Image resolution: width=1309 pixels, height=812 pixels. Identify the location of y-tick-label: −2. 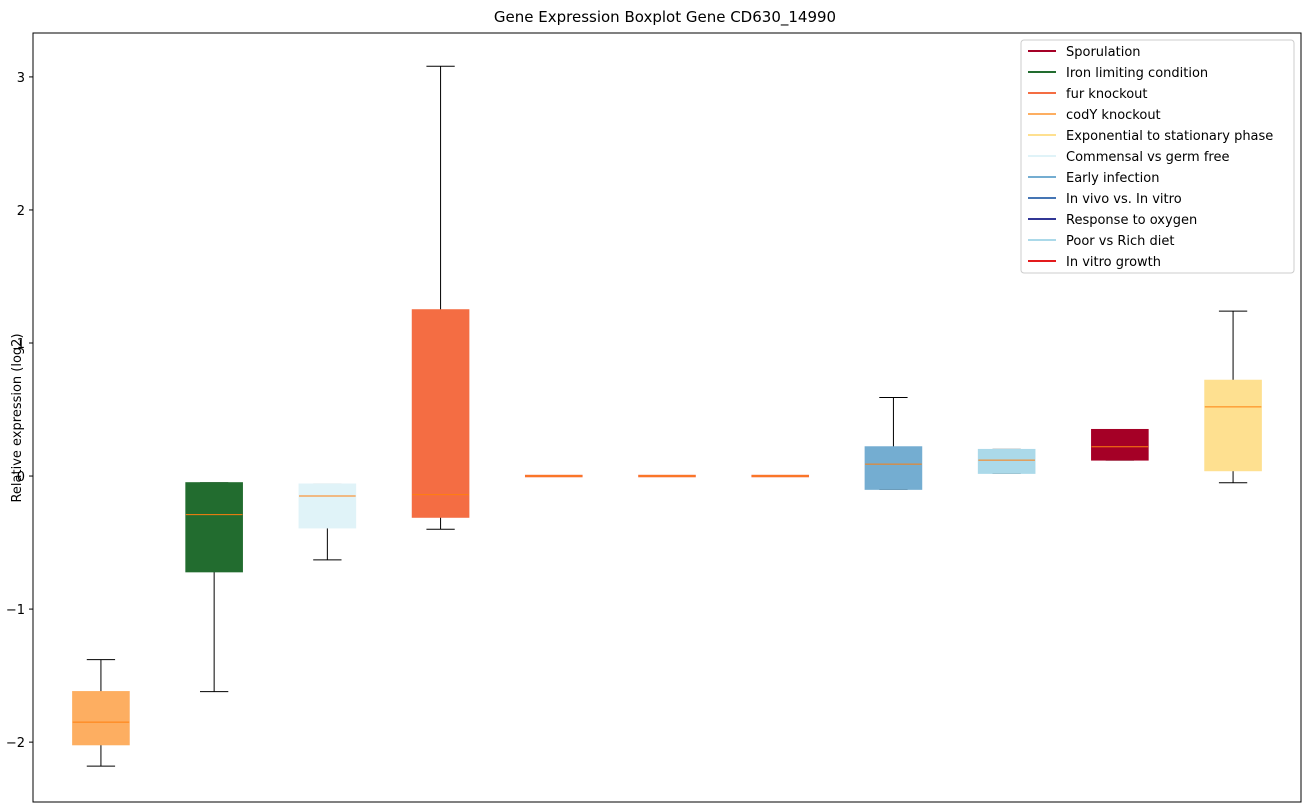
(15, 743).